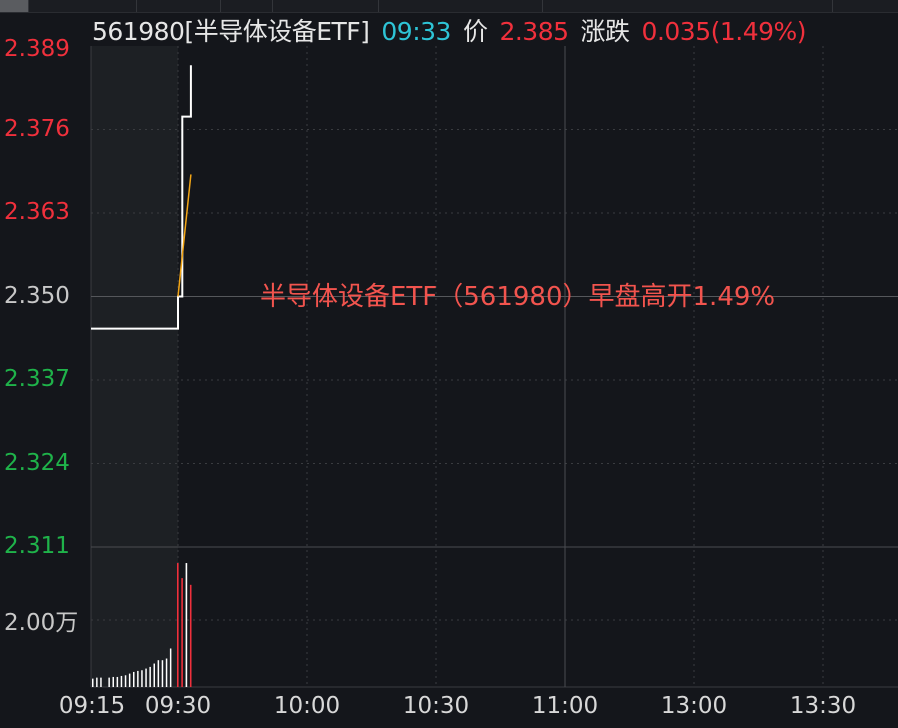 This screenshot has height=728, width=898. I want to click on x-tick-label: 09:30, so click(178, 706).